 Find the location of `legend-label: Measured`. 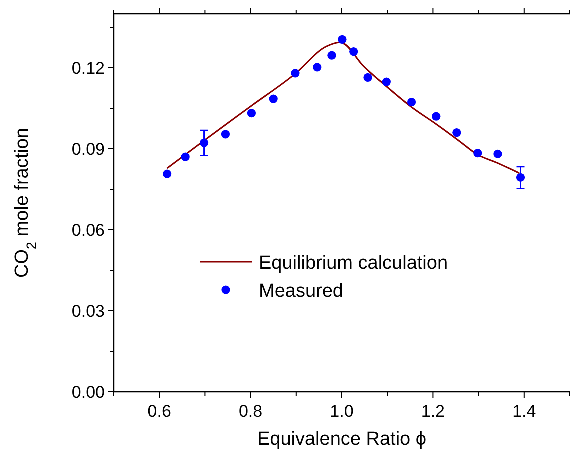

legend-label: Measured is located at coordinates (301, 291).